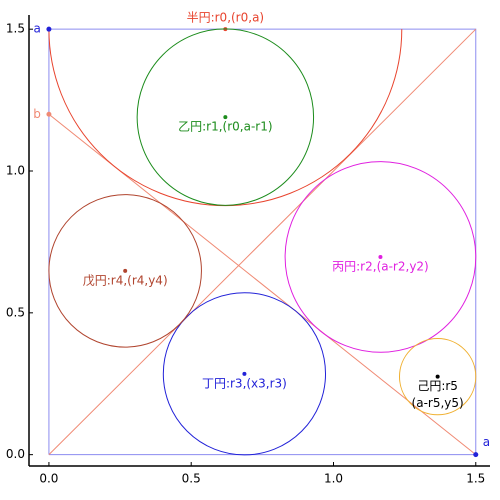 The height and width of the screenshot is (500, 500). What do you see at coordinates (437, 386) in the screenshot?
I see `circle-label: 己円:r5` at bounding box center [437, 386].